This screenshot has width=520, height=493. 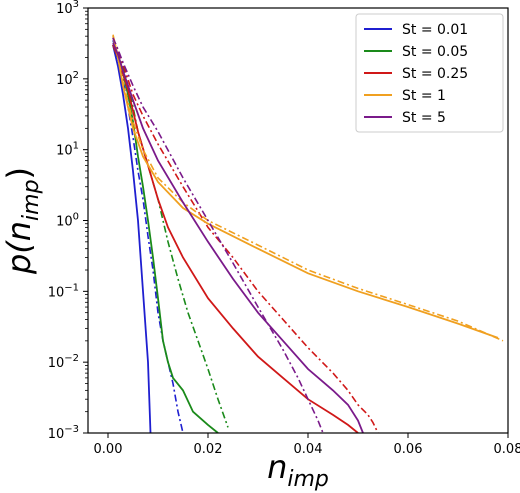 What do you see at coordinates (507, 449) in the screenshot?
I see `x-tick-label: 0.08` at bounding box center [507, 449].